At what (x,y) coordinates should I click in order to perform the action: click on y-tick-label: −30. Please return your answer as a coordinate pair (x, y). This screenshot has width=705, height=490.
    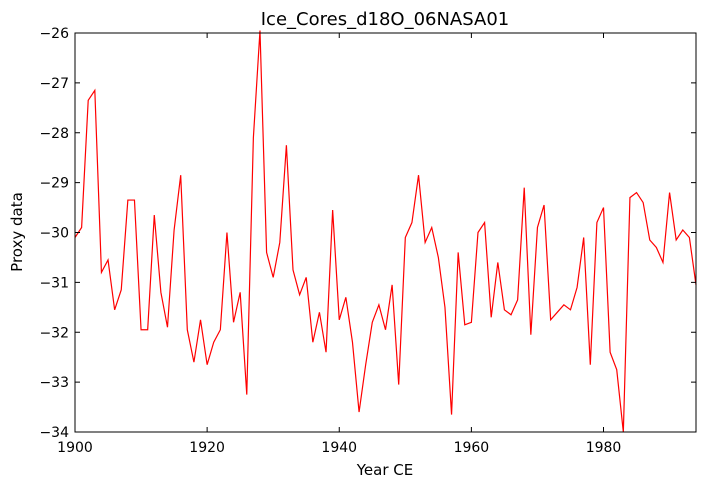
    Looking at the image, I should click on (54, 234).